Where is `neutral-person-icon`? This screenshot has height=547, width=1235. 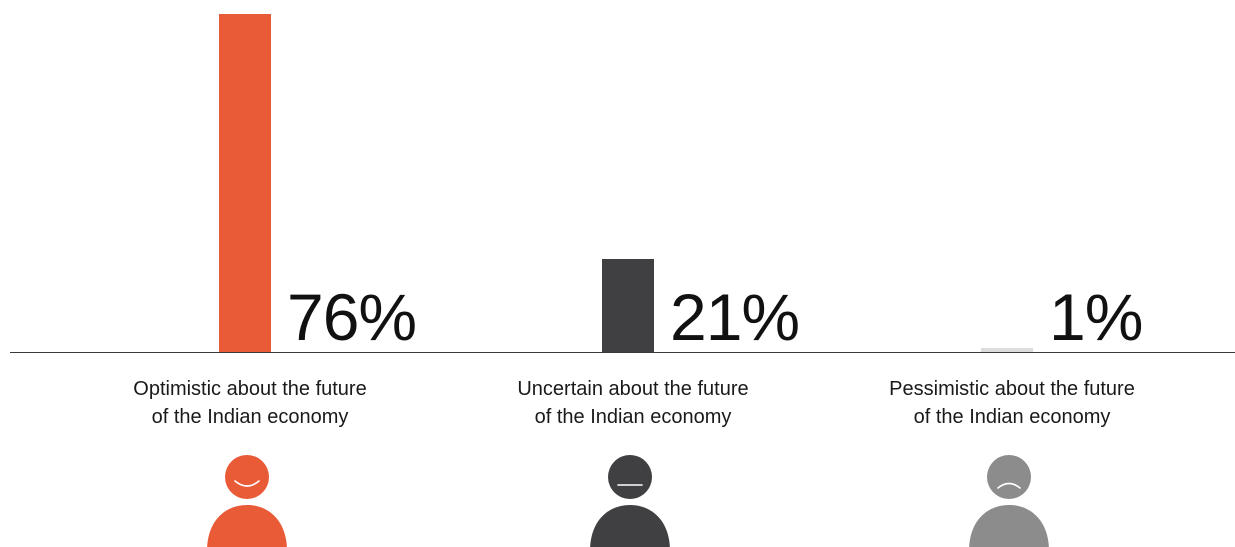
neutral-person-icon is located at coordinates (630, 501).